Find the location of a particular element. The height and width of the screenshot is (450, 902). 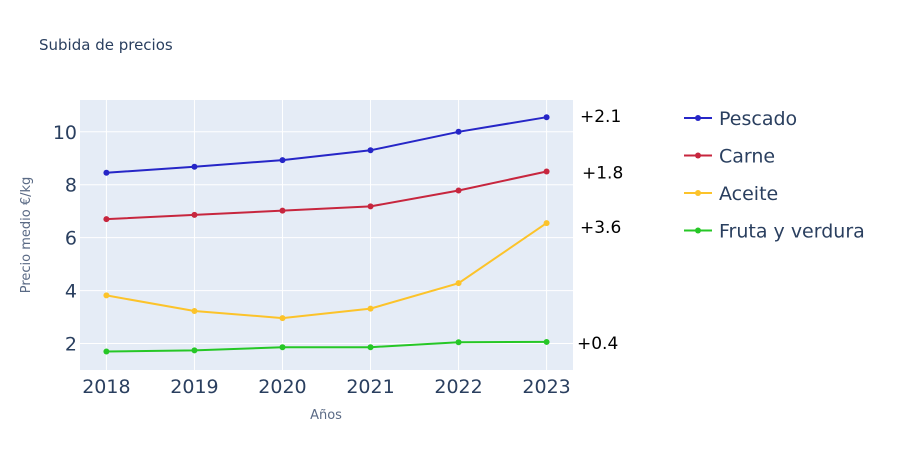

x-axis-title: Años is located at coordinates (326, 415).